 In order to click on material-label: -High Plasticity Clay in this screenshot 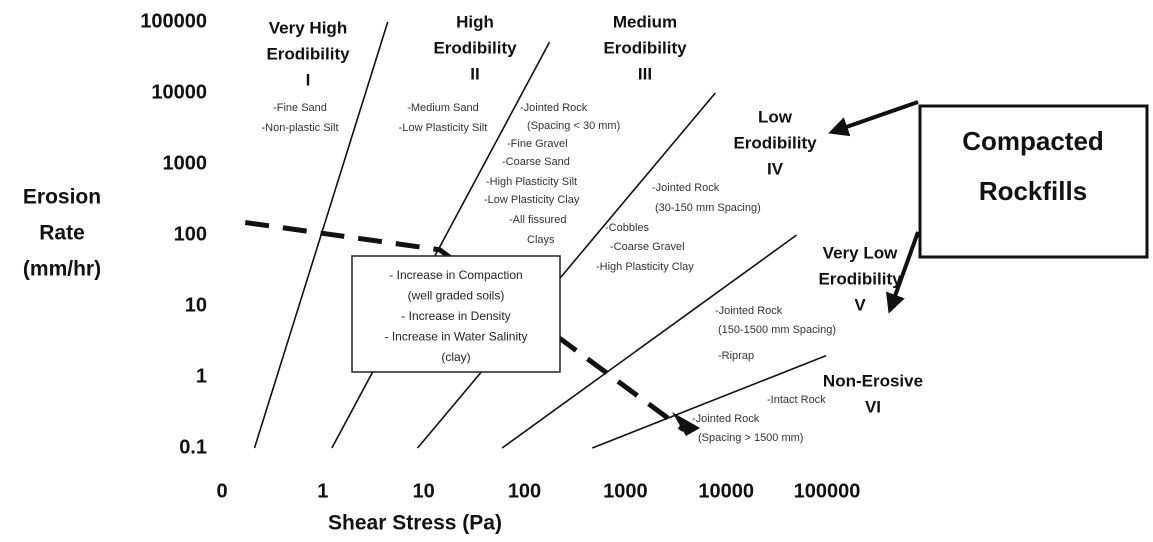, I will do `click(645, 267)`.